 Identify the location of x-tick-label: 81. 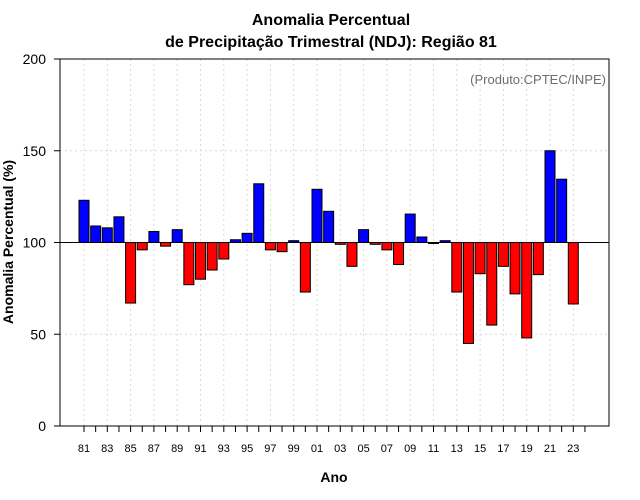
(84, 449).